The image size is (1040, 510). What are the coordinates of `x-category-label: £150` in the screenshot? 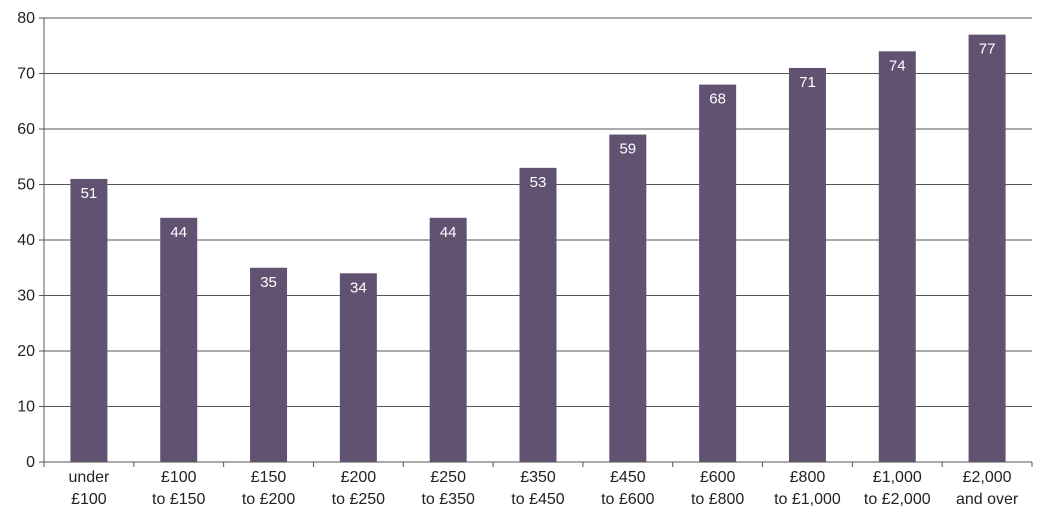 It's located at (269, 477).